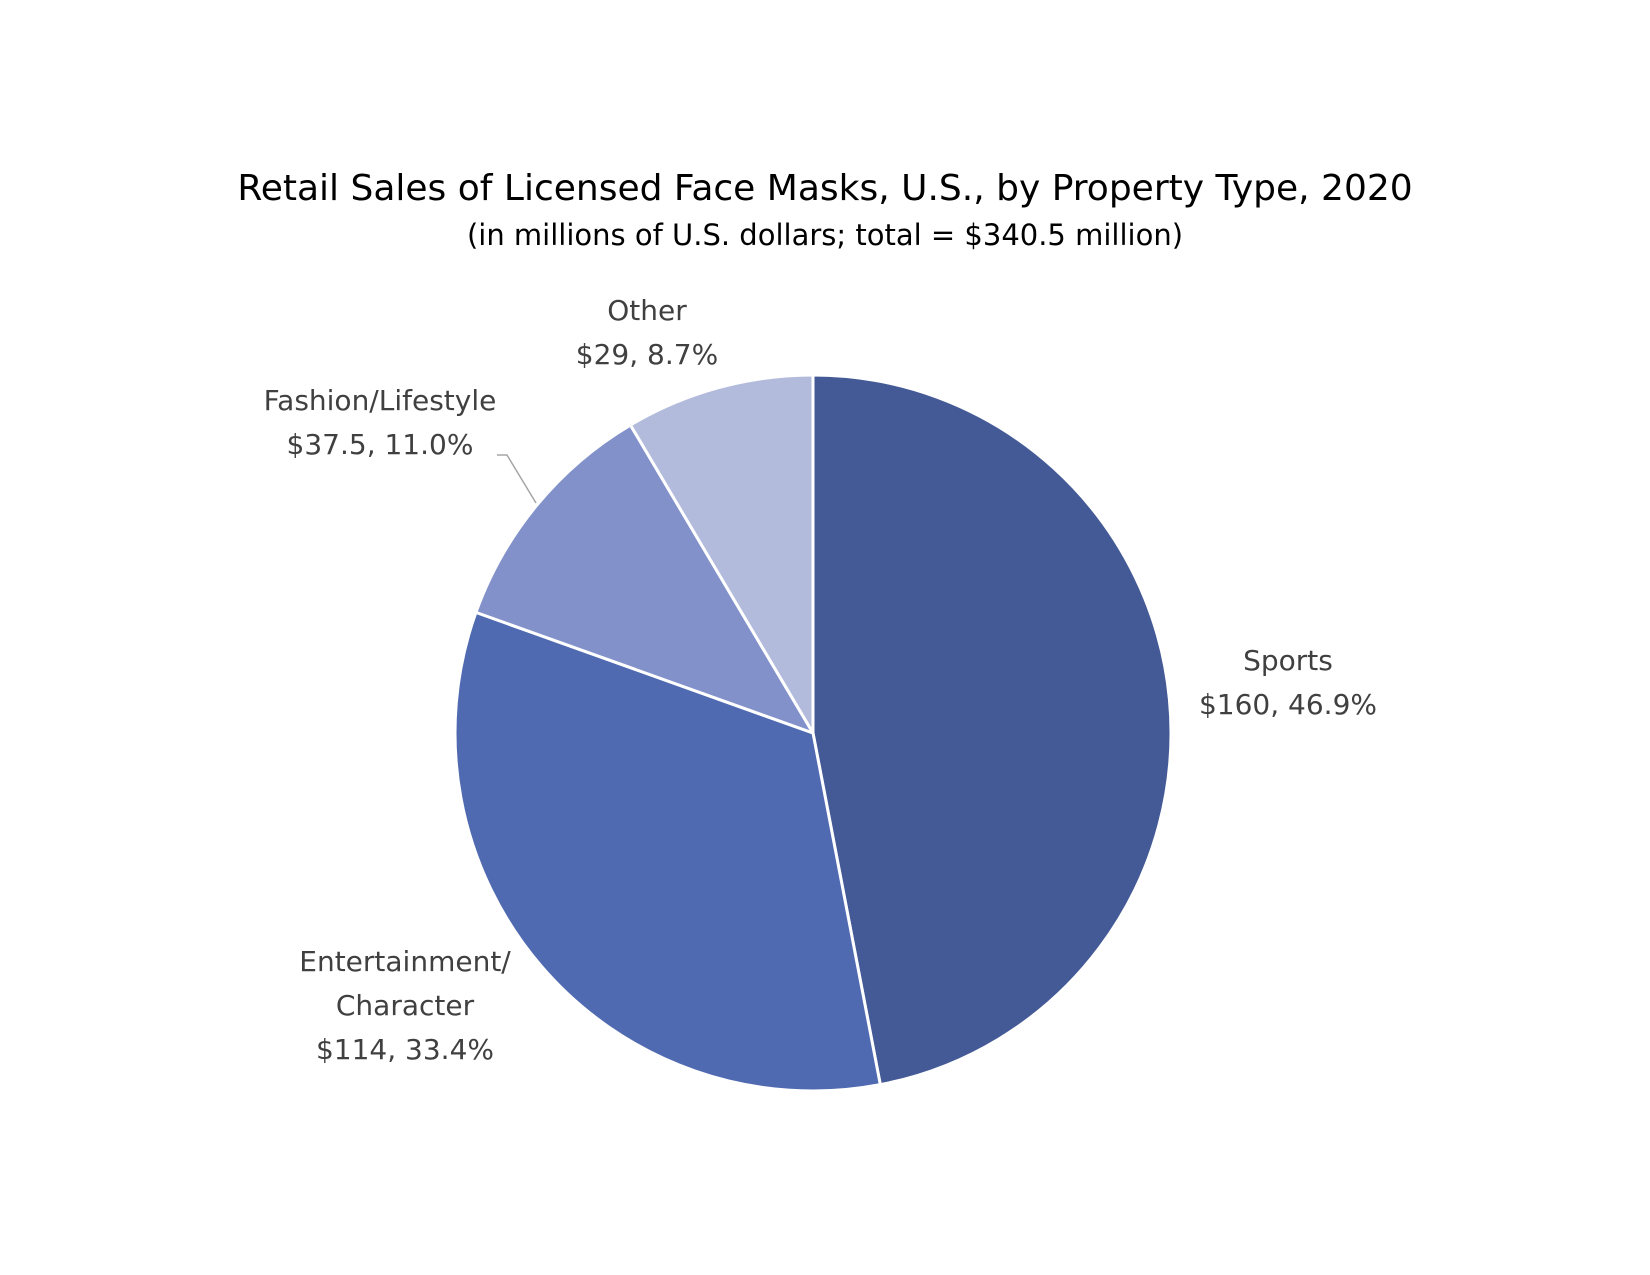 The image size is (1650, 1275). I want to click on data-label-sports: Sports $160, 46.9%, so click(1288, 682).